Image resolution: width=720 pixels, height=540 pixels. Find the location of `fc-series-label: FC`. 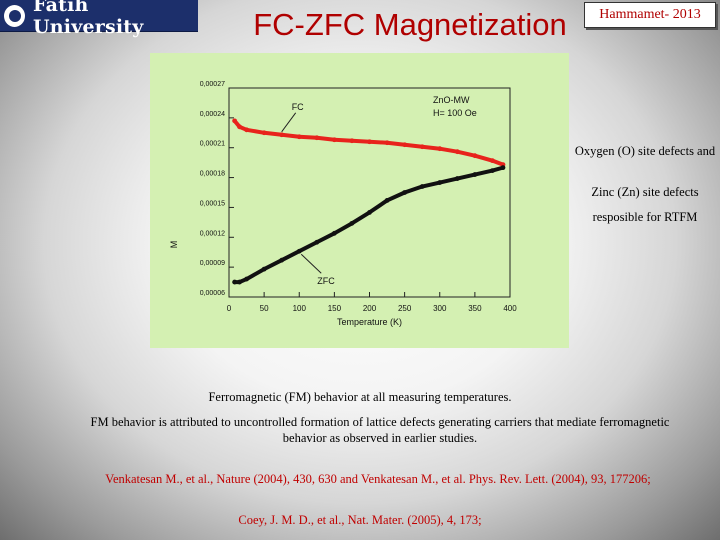

fc-series-label: FC is located at coordinates (298, 107).